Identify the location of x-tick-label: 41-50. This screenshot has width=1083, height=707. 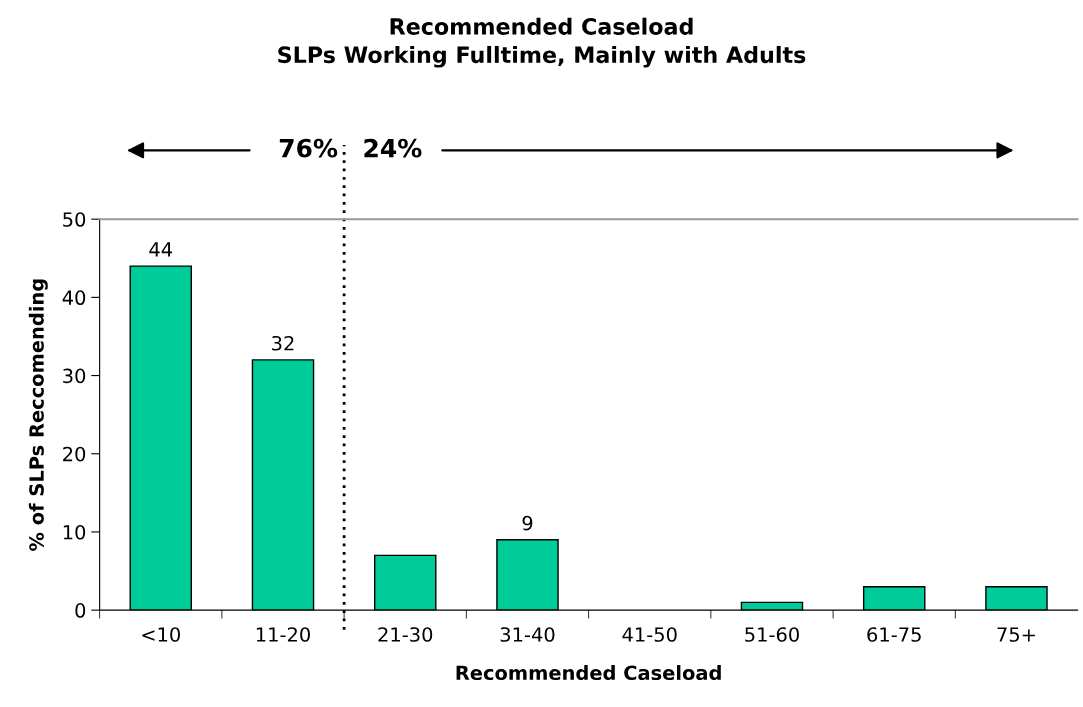
(649, 634).